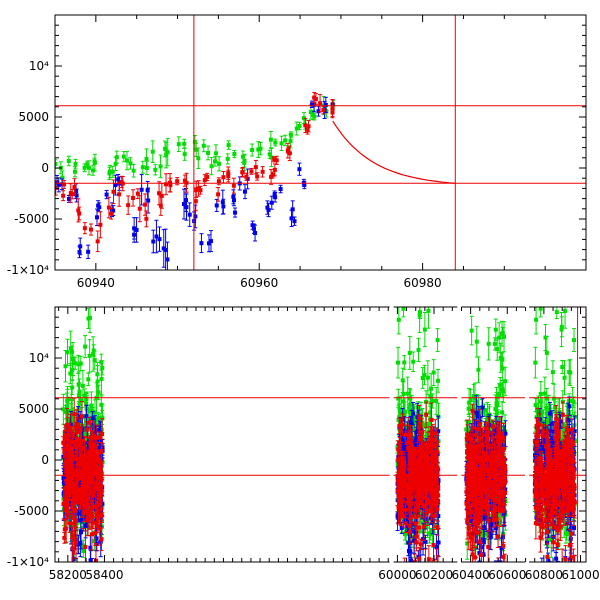 Image resolution: width=600 pixels, height=600 pixels. I want to click on y-tick-label: -5000, so click(31, 219).